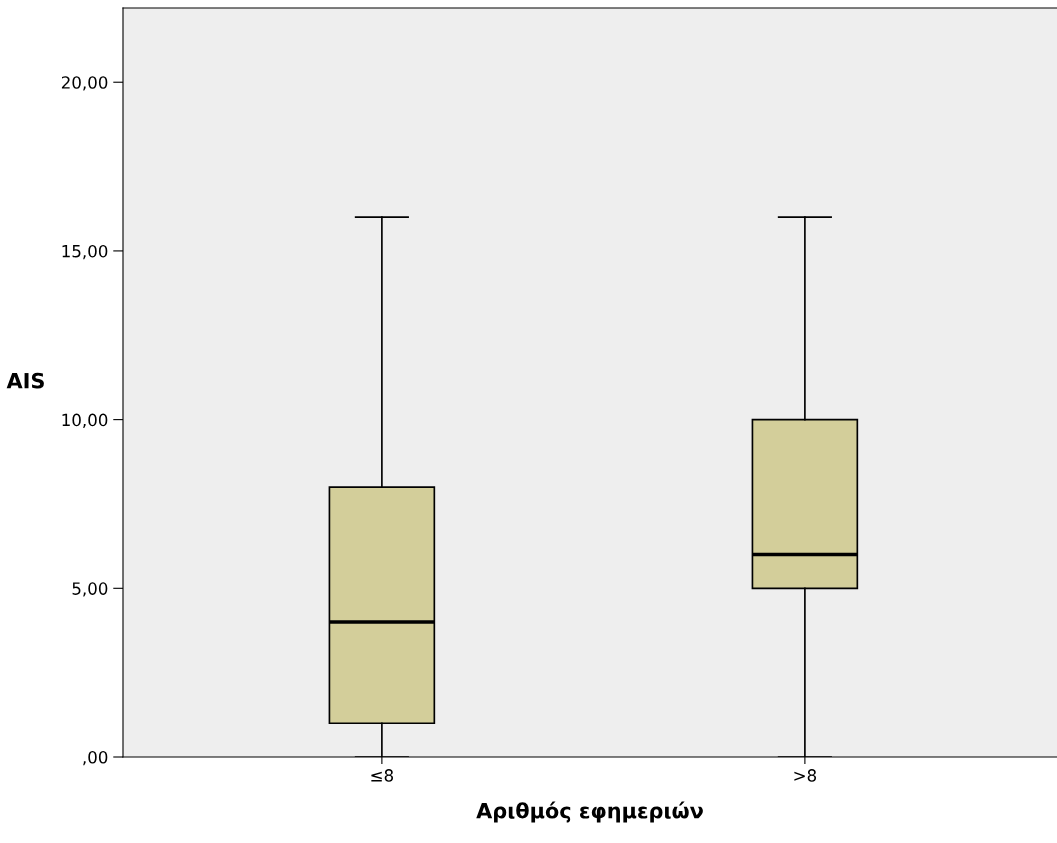 This screenshot has width=1057, height=843. Describe the element at coordinates (25, 380) in the screenshot. I see `y-axis-title: AIS` at that location.